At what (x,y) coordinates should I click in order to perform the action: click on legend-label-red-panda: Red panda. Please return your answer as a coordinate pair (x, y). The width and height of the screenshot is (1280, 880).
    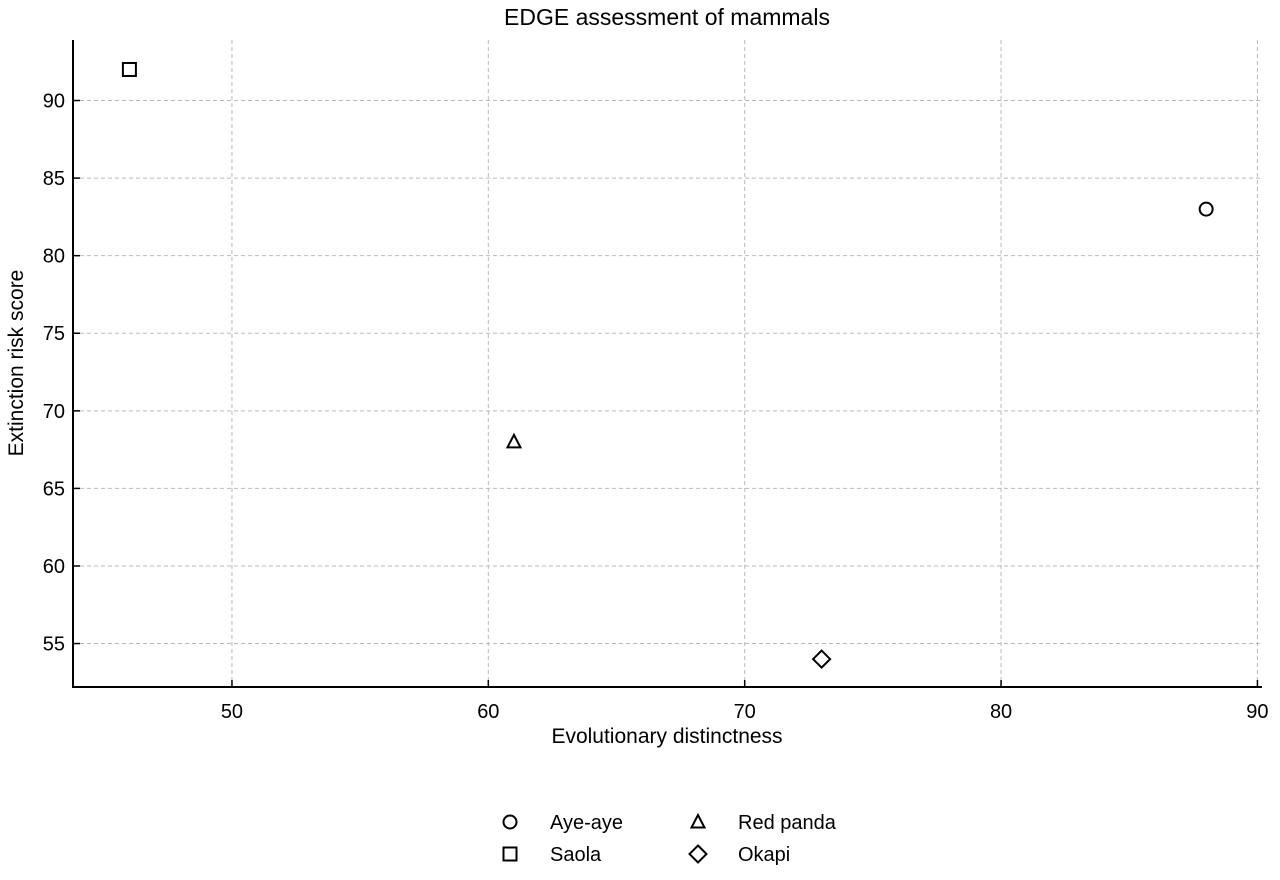
    Looking at the image, I should click on (787, 823).